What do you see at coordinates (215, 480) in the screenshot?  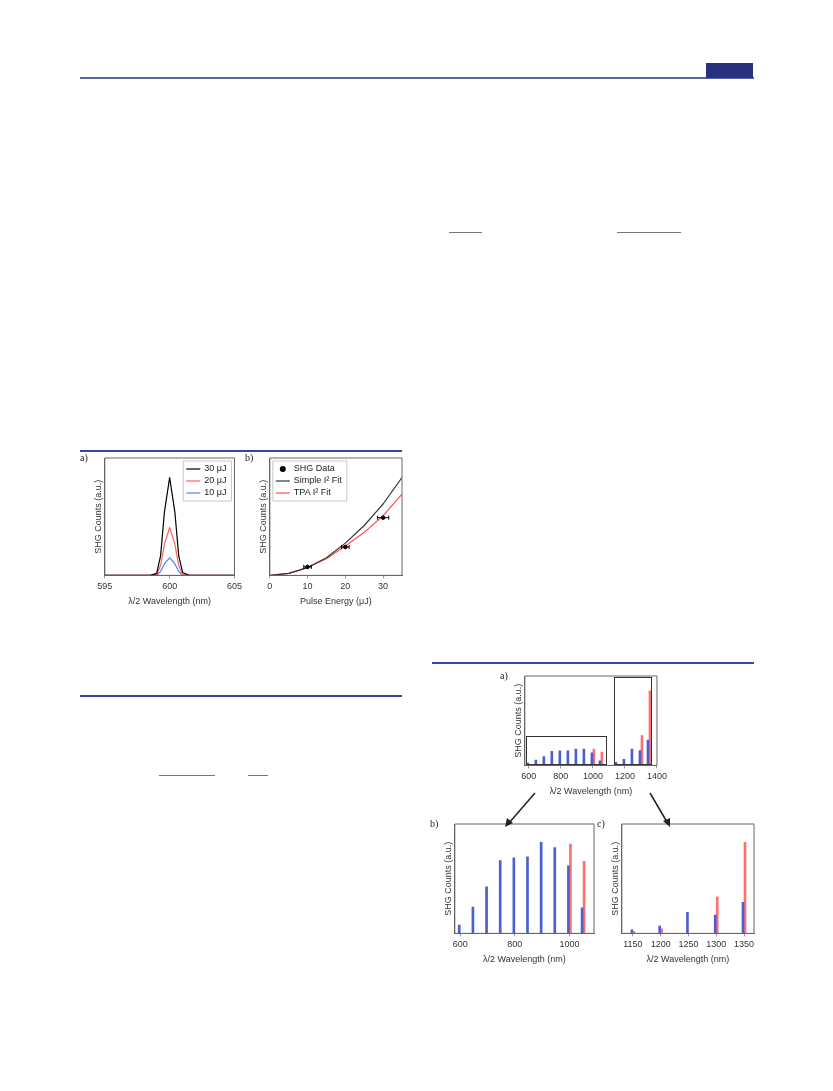 I see `legend-label: 20 μJ` at bounding box center [215, 480].